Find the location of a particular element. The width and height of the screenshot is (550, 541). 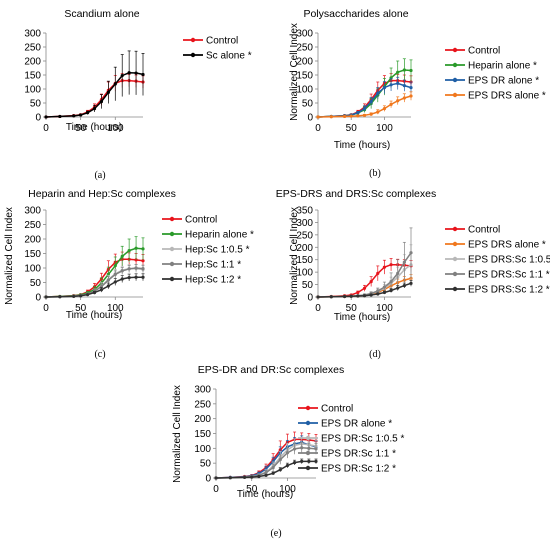

panel-e-legend-label: EPS DR:Sc 1:2 * is located at coordinates (358, 469).